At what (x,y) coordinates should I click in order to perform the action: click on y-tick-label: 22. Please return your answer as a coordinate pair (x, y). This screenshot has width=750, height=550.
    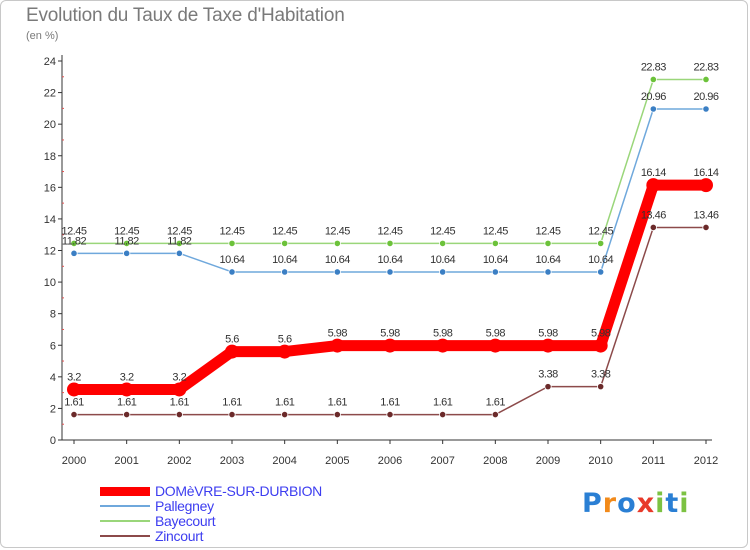
    Looking at the image, I should click on (50, 94).